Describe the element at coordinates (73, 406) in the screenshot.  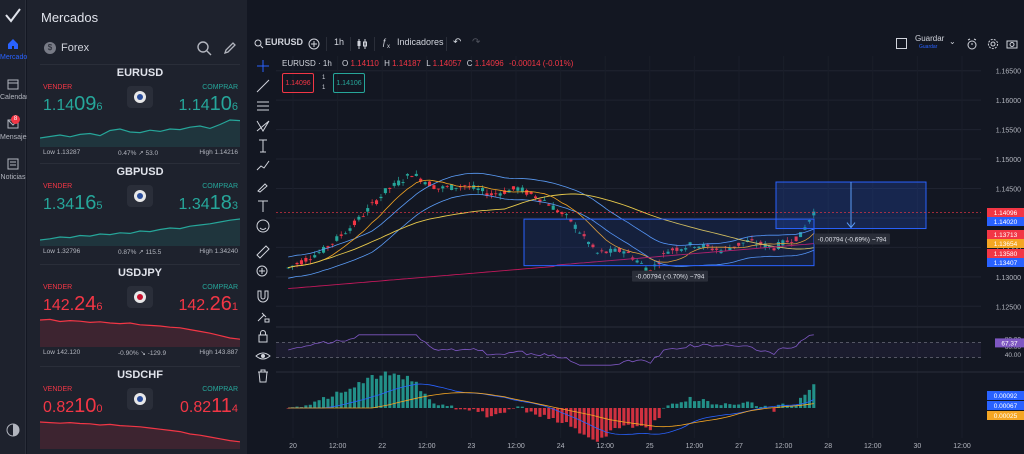
I see `sell-price-button: 0.82100` at that location.